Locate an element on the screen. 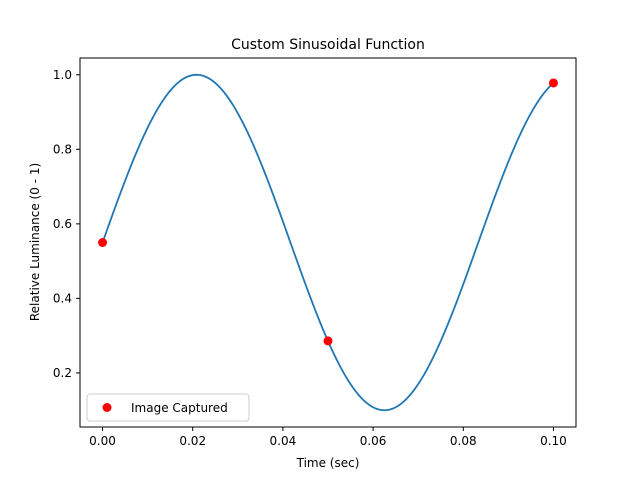 The height and width of the screenshot is (480, 640). y-tick-label: 0.8 is located at coordinates (62, 149).